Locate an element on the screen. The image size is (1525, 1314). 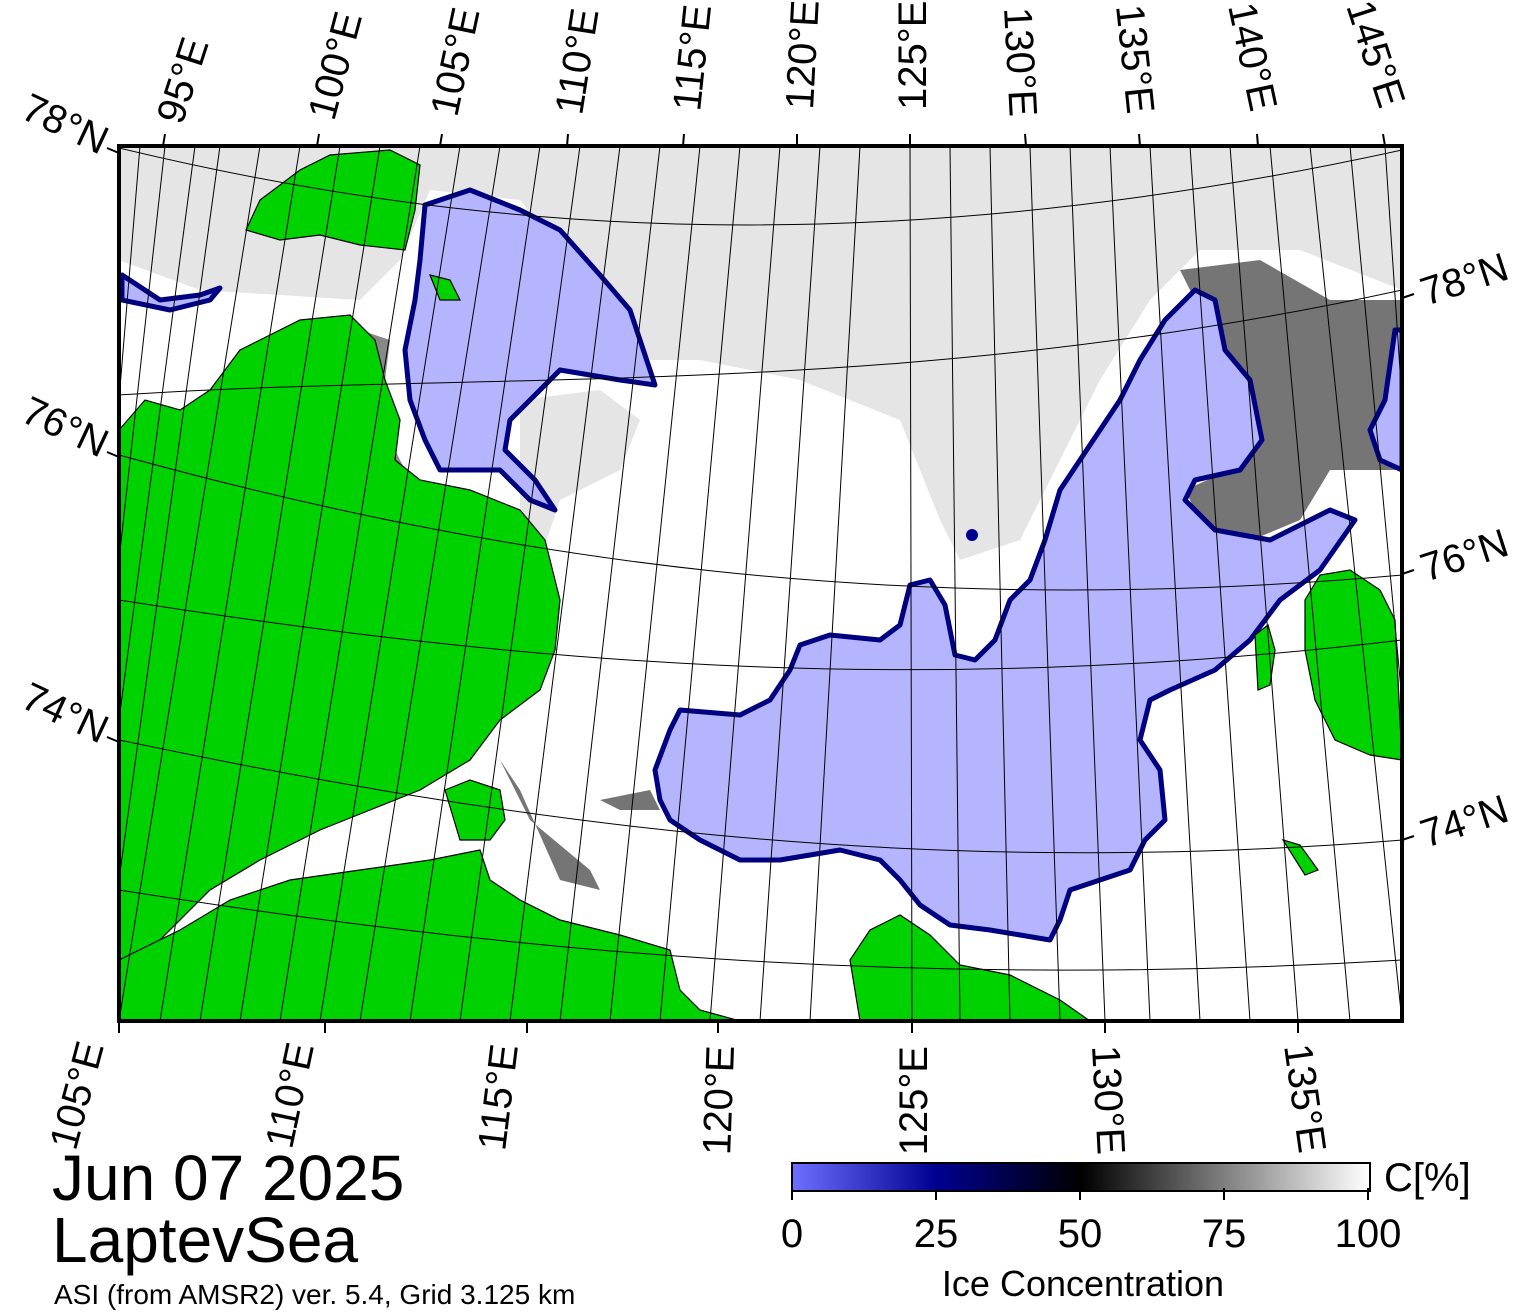
kotelny-island is located at coordinates (1353, 665).